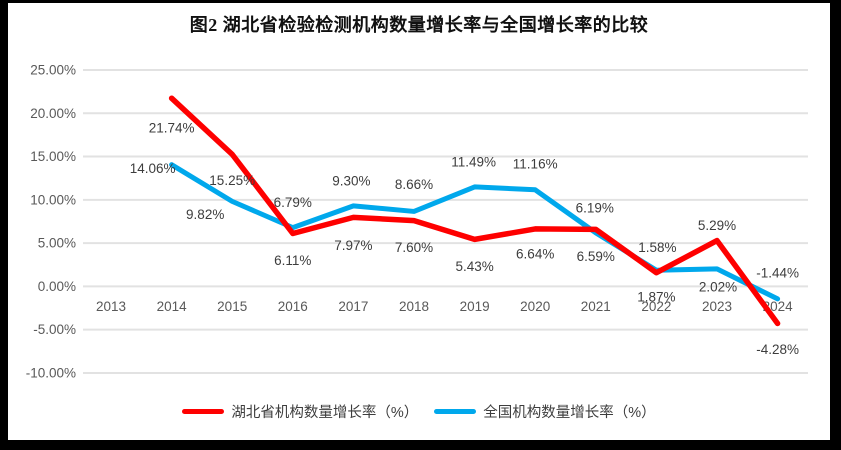 This screenshot has height=450, width=841. What do you see at coordinates (777, 272) in the screenshot?
I see `data-label: -1.44%` at bounding box center [777, 272].